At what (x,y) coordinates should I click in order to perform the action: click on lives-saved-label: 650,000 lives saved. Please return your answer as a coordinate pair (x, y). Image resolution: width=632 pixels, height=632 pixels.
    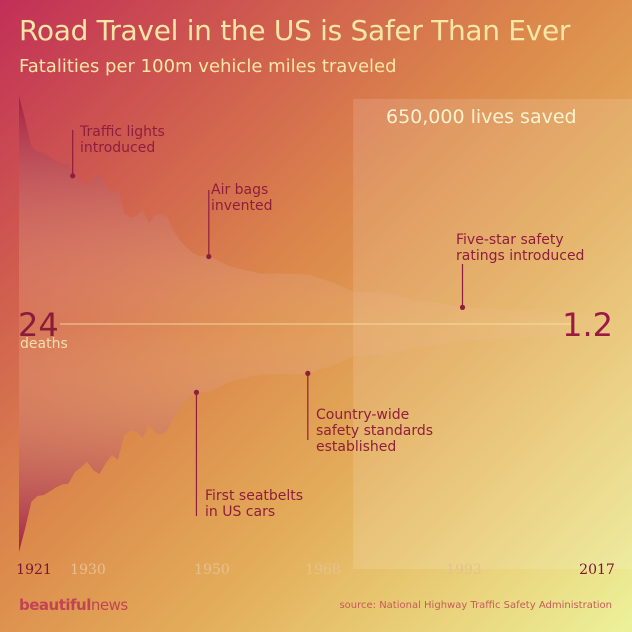
    Looking at the image, I should click on (481, 117).